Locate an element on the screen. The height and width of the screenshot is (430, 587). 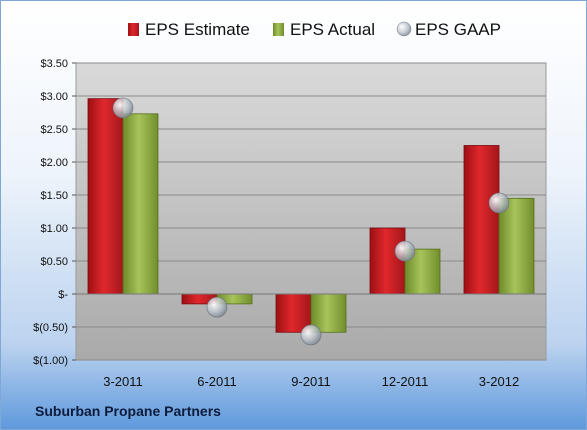
legend-eps-actual-swatch is located at coordinates (278, 29).